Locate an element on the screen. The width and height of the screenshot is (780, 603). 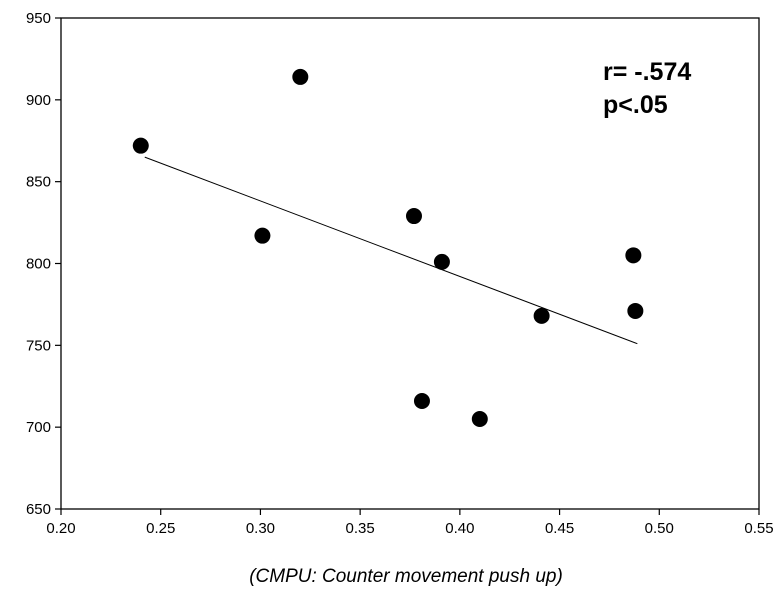
x-axis: 0.20 0.25 0.30 0.35 0.40 0.45 0.50 0.55 is located at coordinates (410, 523).